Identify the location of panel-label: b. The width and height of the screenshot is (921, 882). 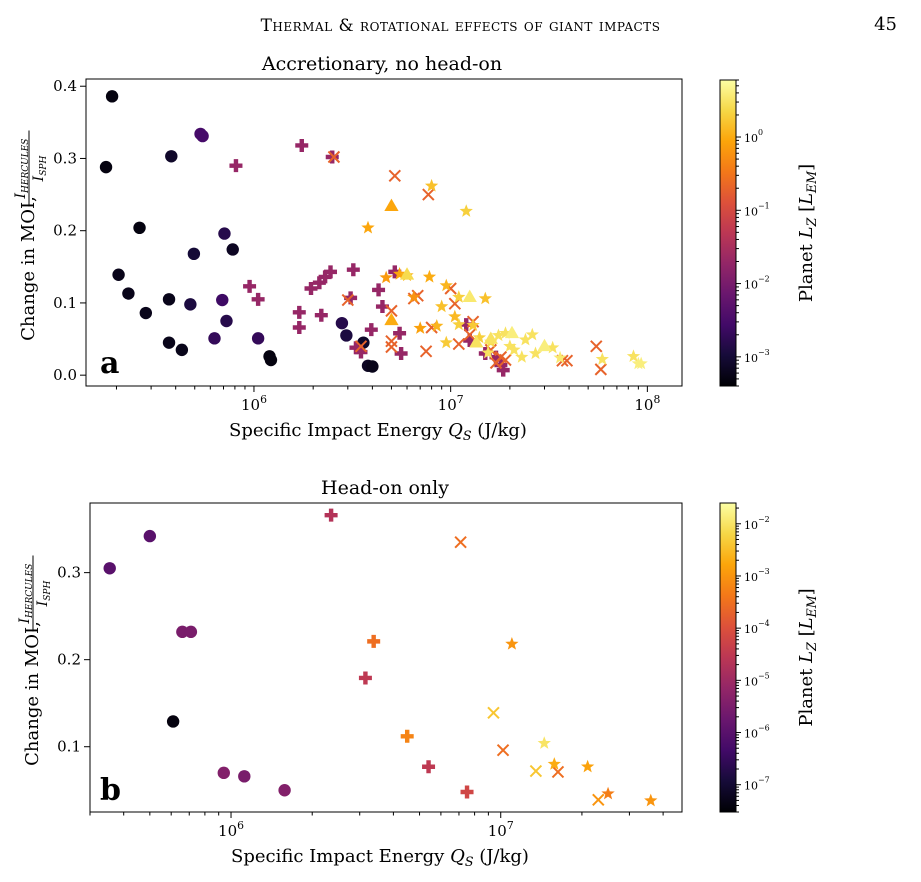
(110, 790).